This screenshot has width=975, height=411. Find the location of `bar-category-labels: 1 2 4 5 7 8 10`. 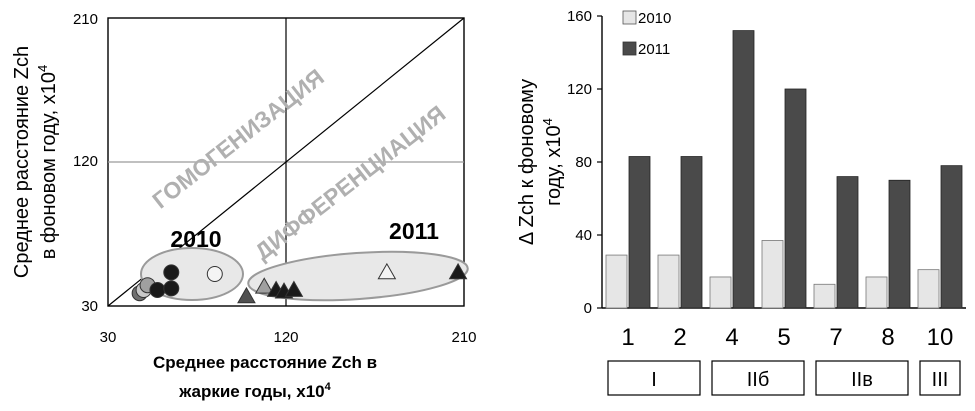

bar-category-labels: 1 2 4 5 7 8 10 is located at coordinates (787, 337).